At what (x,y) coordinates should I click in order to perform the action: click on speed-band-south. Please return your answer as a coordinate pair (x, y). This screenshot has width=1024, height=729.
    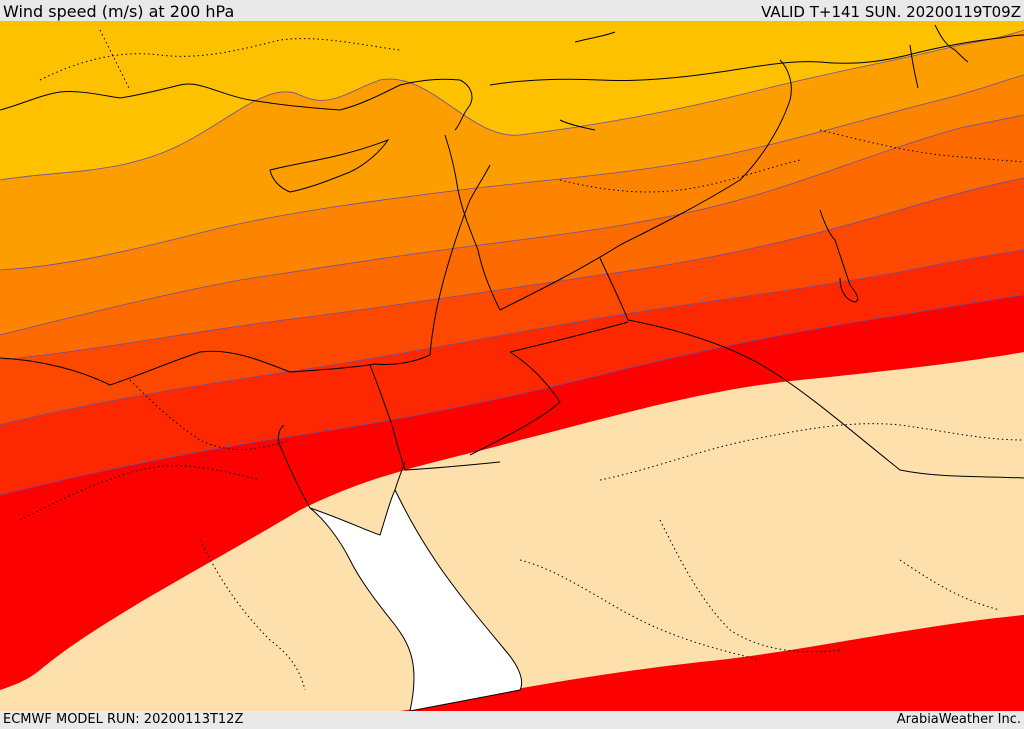
    Looking at the image, I should click on (717, 663).